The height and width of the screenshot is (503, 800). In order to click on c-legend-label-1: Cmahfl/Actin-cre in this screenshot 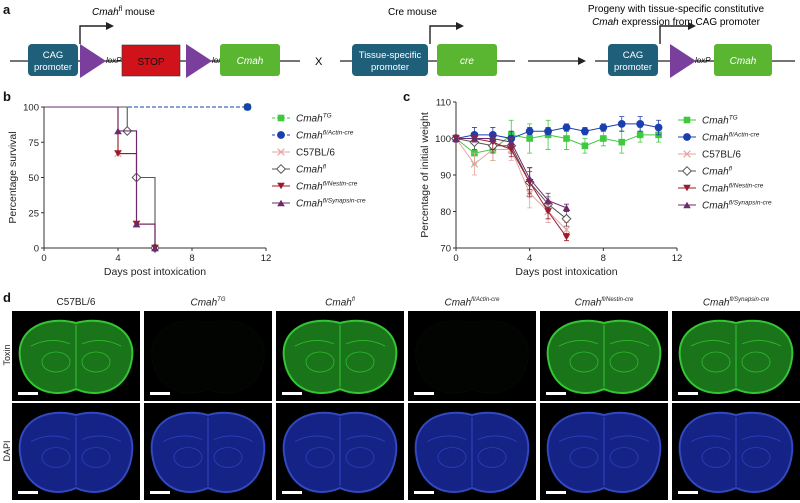, I will do `click(731, 138)`.